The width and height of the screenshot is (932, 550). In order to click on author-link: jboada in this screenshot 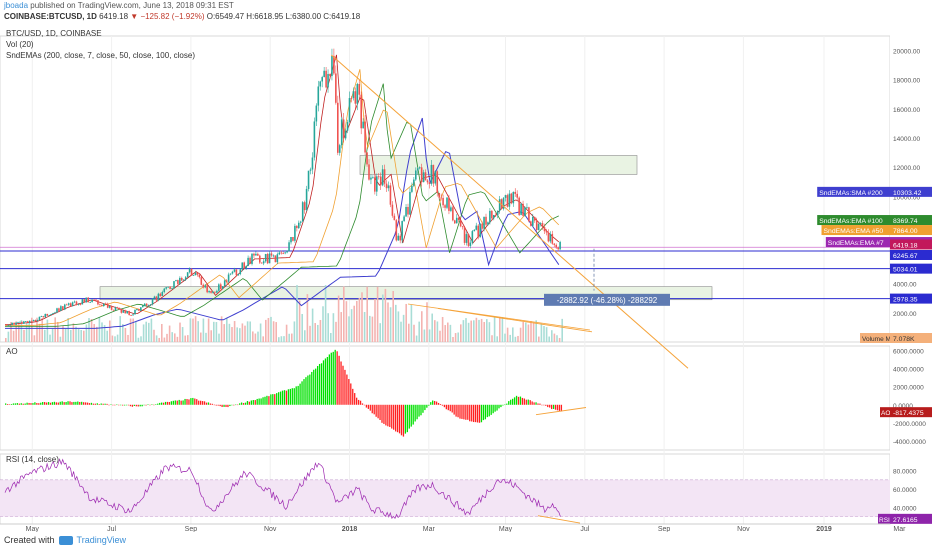, I will do `click(16, 5)`.